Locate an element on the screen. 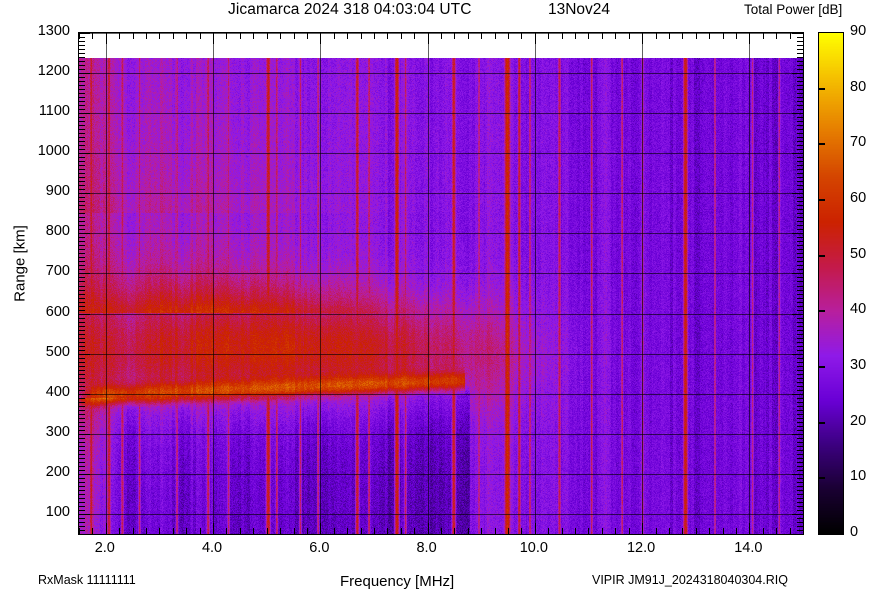 The width and height of the screenshot is (884, 595). y-axis-tick-label: 700 is located at coordinates (57, 271).